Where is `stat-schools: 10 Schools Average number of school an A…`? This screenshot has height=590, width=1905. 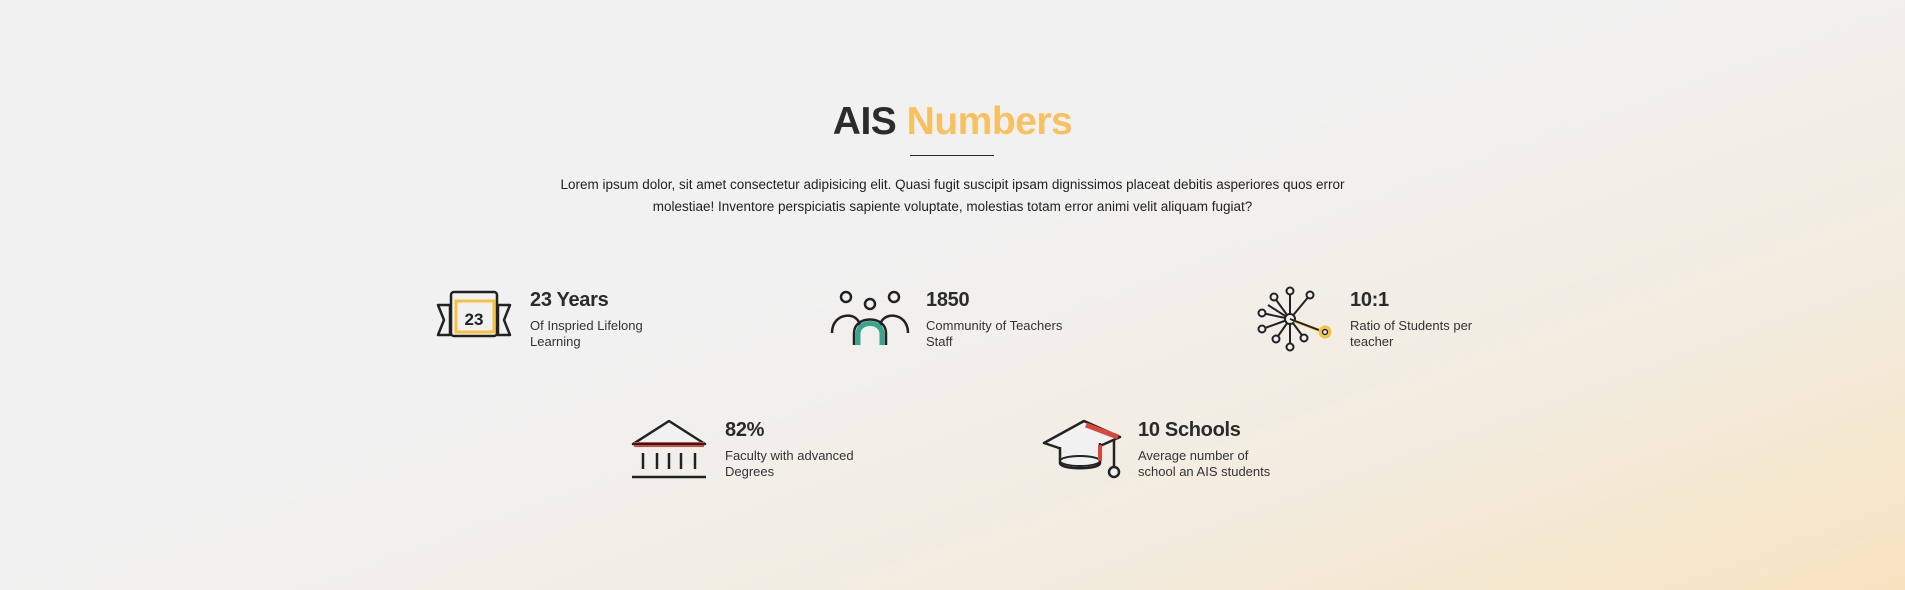
stat-schools: 10 Schools Average number of school an A… is located at coordinates (1165, 449).